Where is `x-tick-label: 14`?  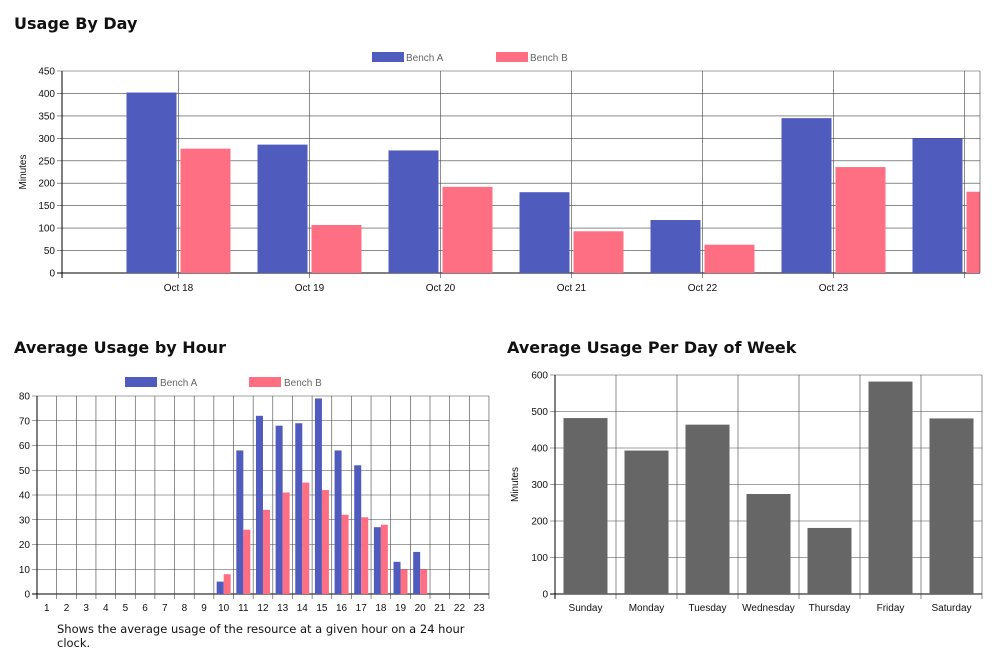 x-tick-label: 14 is located at coordinates (303, 608).